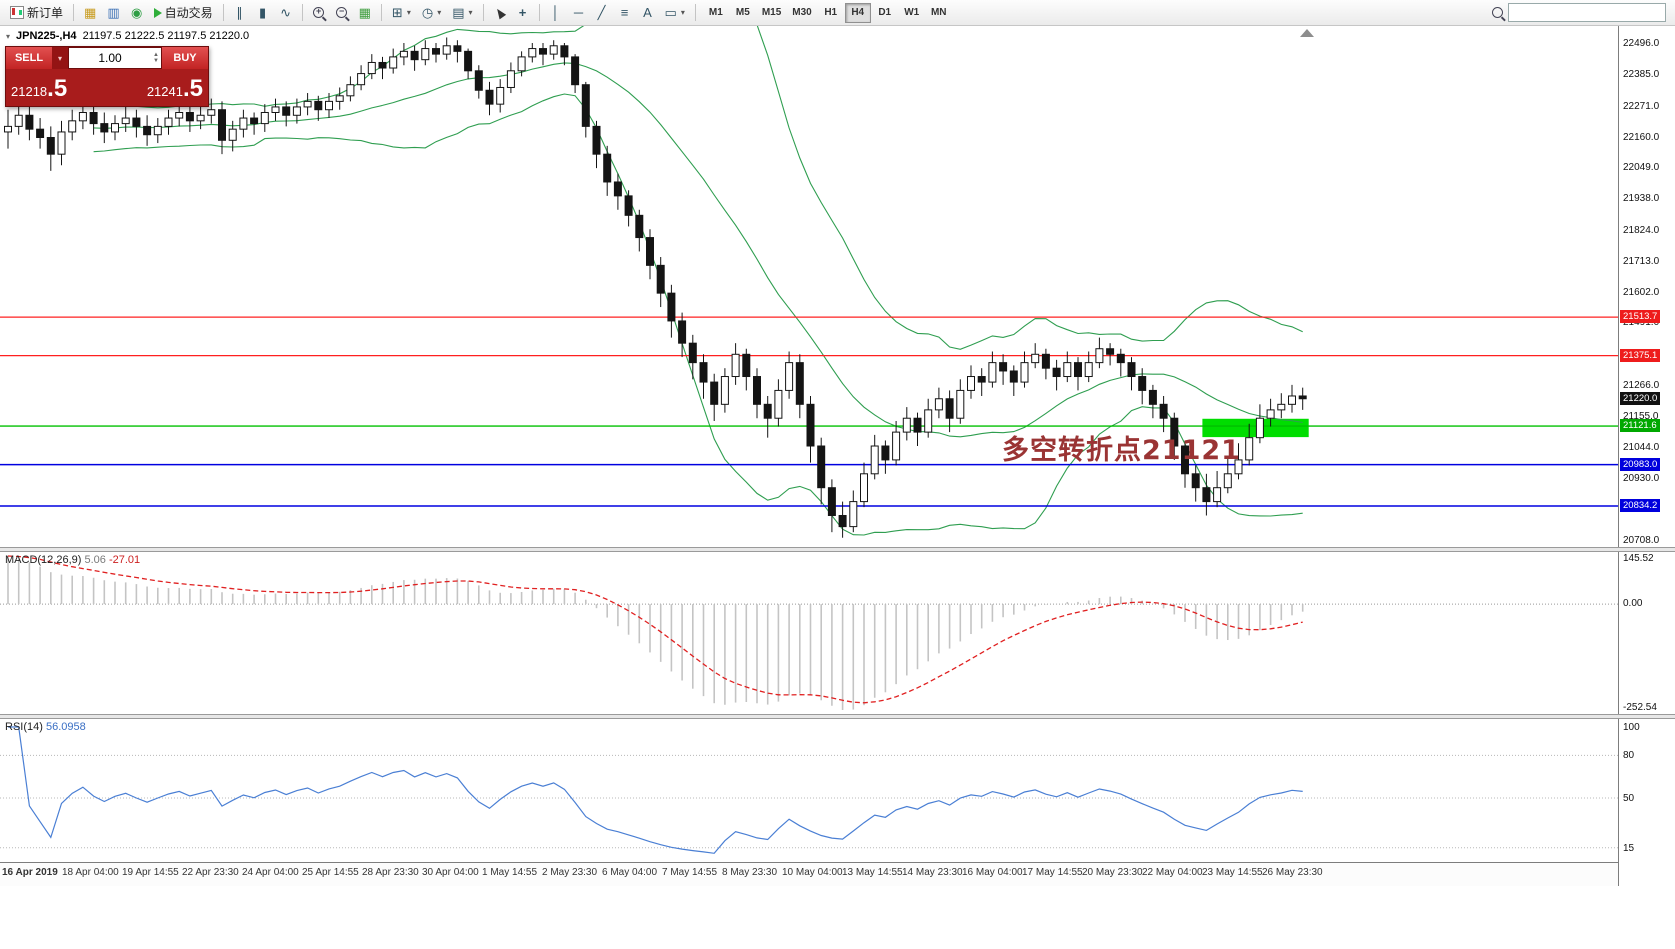 This screenshot has width=1675, height=949. Describe the element at coordinates (771, 13) in the screenshot. I see `timeframe-m15-button: M15` at that location.